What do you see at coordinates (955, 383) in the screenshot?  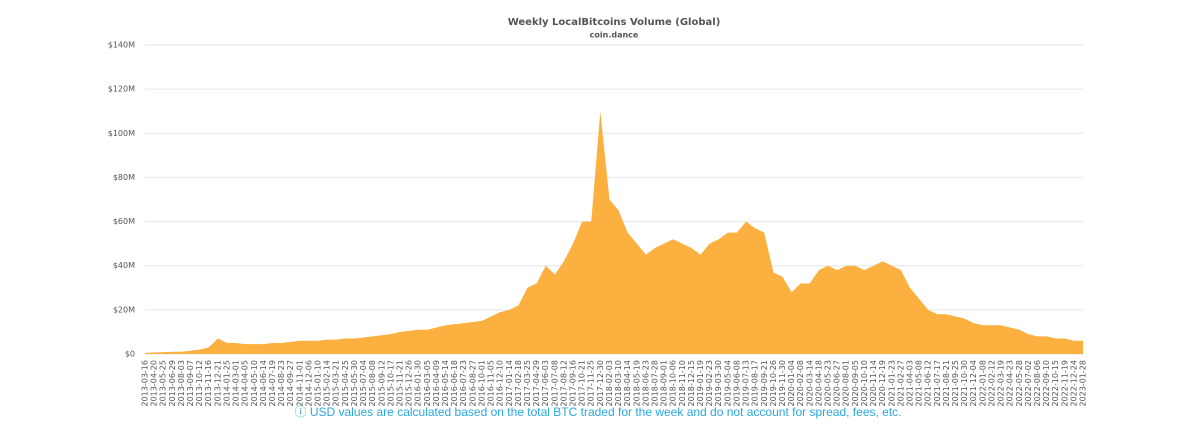 I see `x-tick-label: 2021-09-25` at bounding box center [955, 383].